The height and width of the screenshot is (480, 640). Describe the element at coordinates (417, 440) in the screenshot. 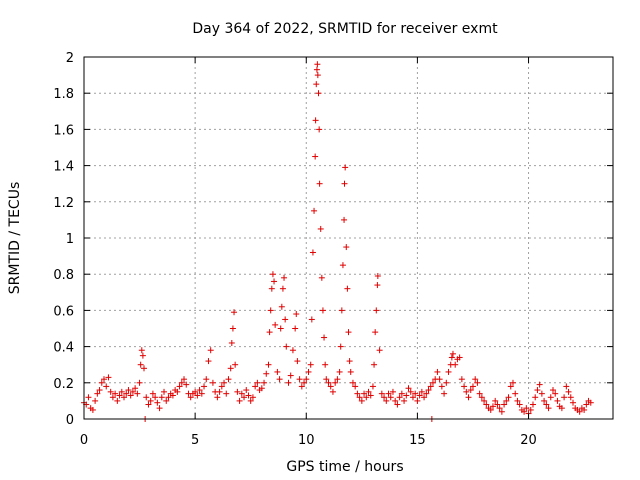

I see `x-tick-label: 15` at that location.